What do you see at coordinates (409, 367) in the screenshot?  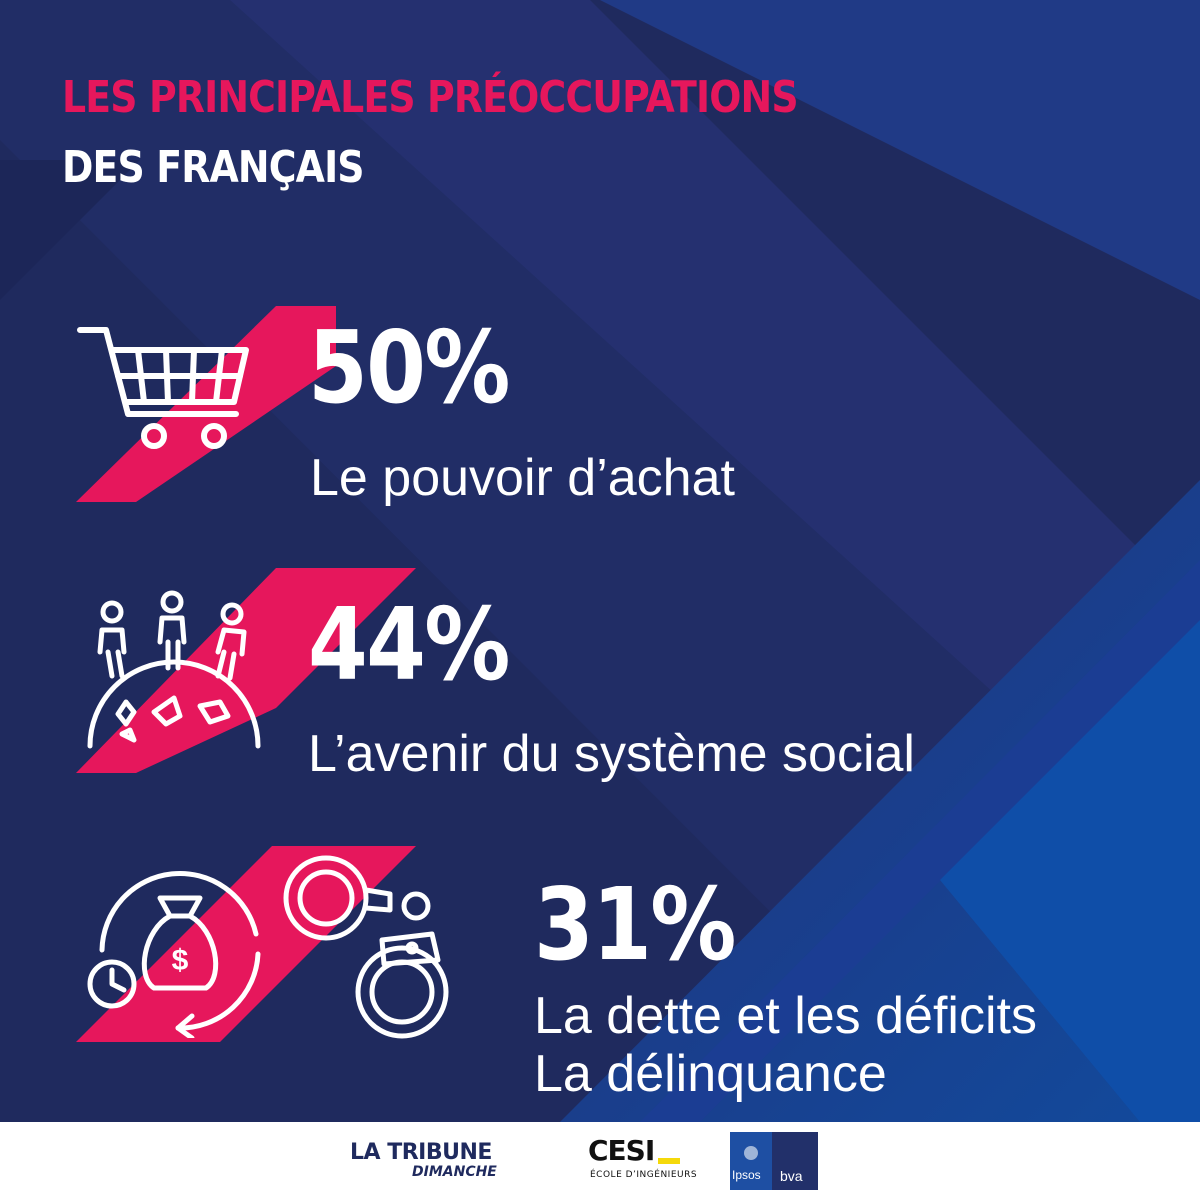 I see `stat-value-purchasing-power: 50%` at bounding box center [409, 367].